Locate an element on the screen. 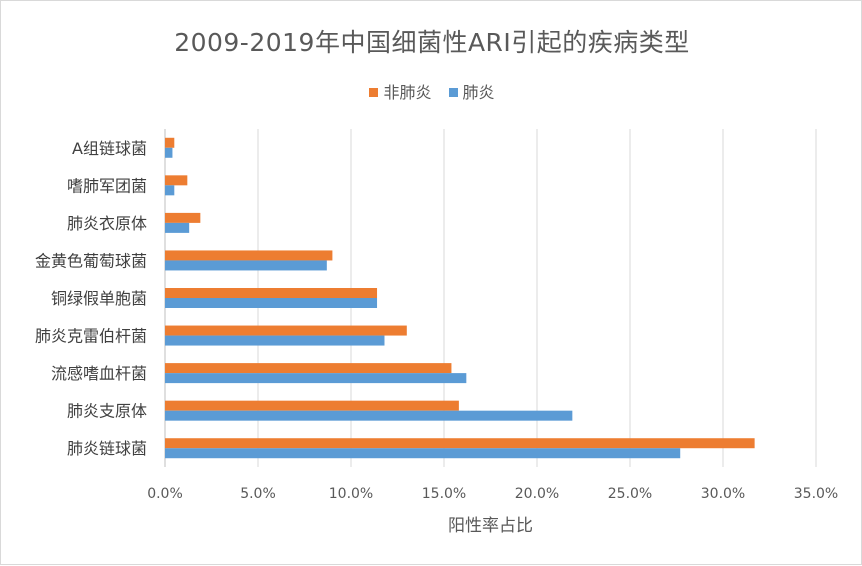  legend-swatch-pneumonia is located at coordinates (453, 92).